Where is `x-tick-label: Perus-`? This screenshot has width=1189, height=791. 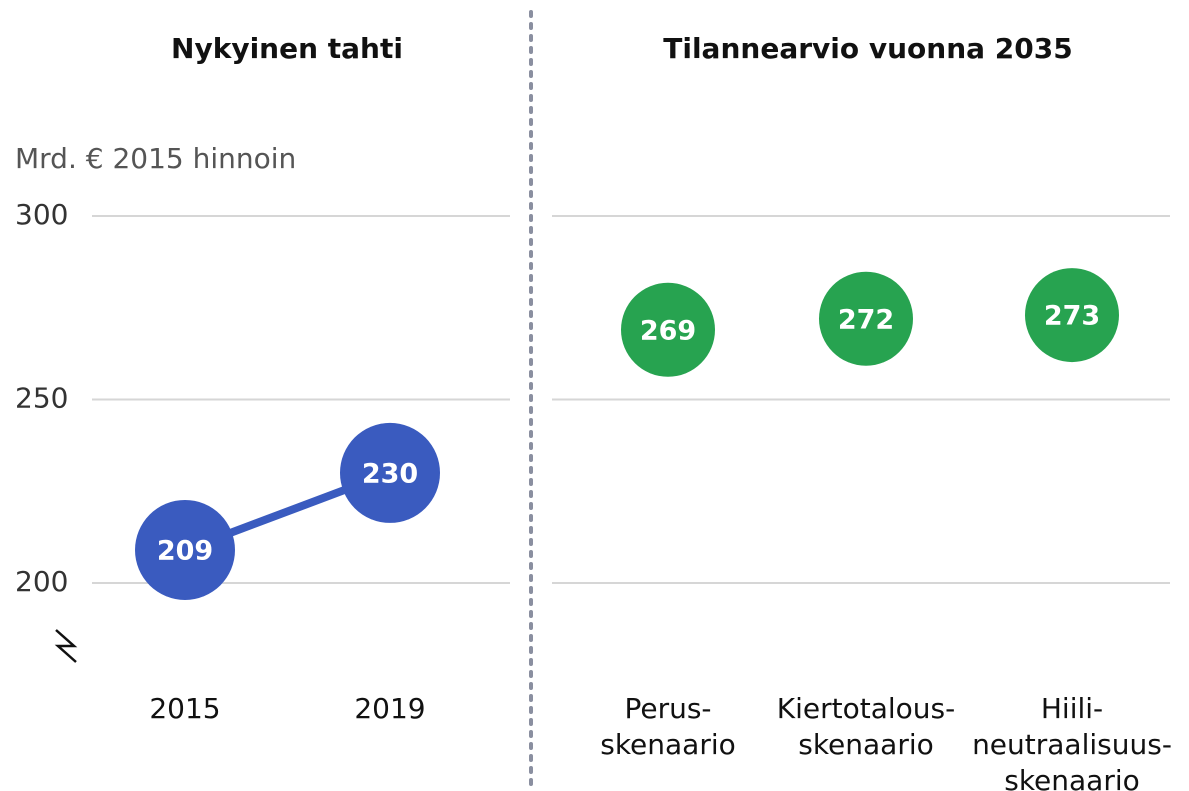
x-tick-label: Perus- is located at coordinates (667, 708).